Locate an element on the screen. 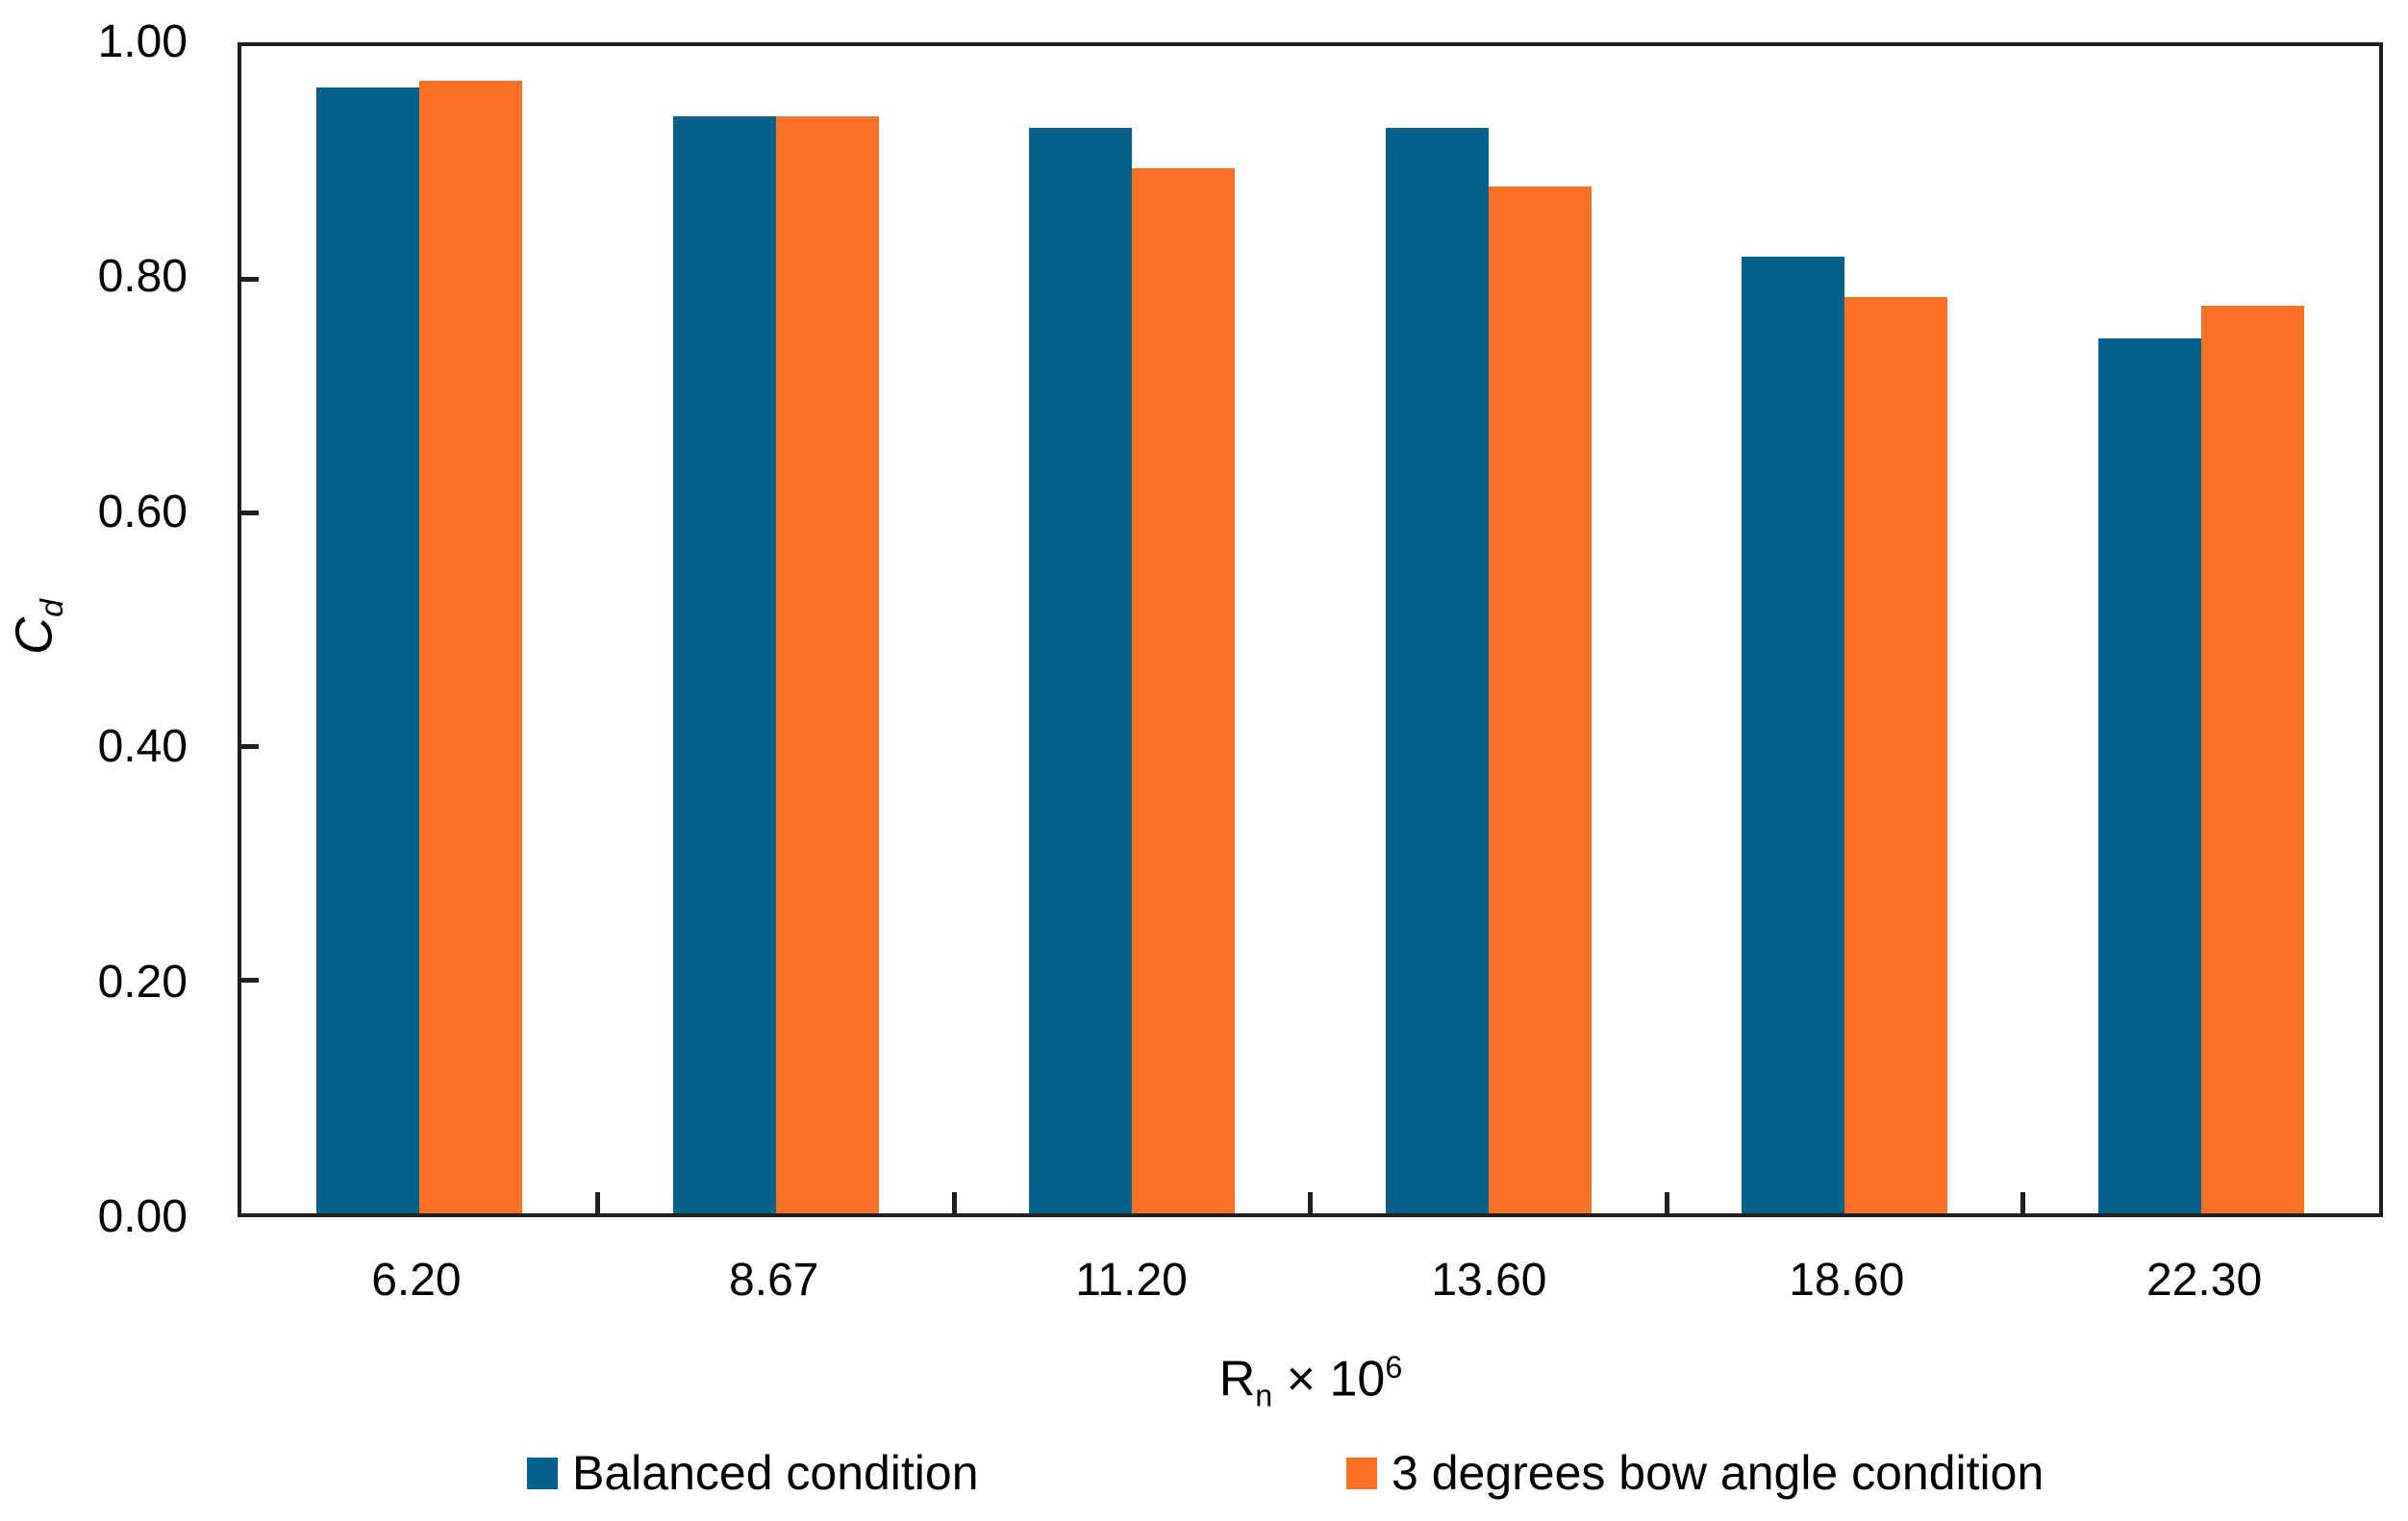 Image resolution: width=2408 pixels, height=1521 pixels. x-axis-title: Rn × 106 is located at coordinates (1310, 1381).